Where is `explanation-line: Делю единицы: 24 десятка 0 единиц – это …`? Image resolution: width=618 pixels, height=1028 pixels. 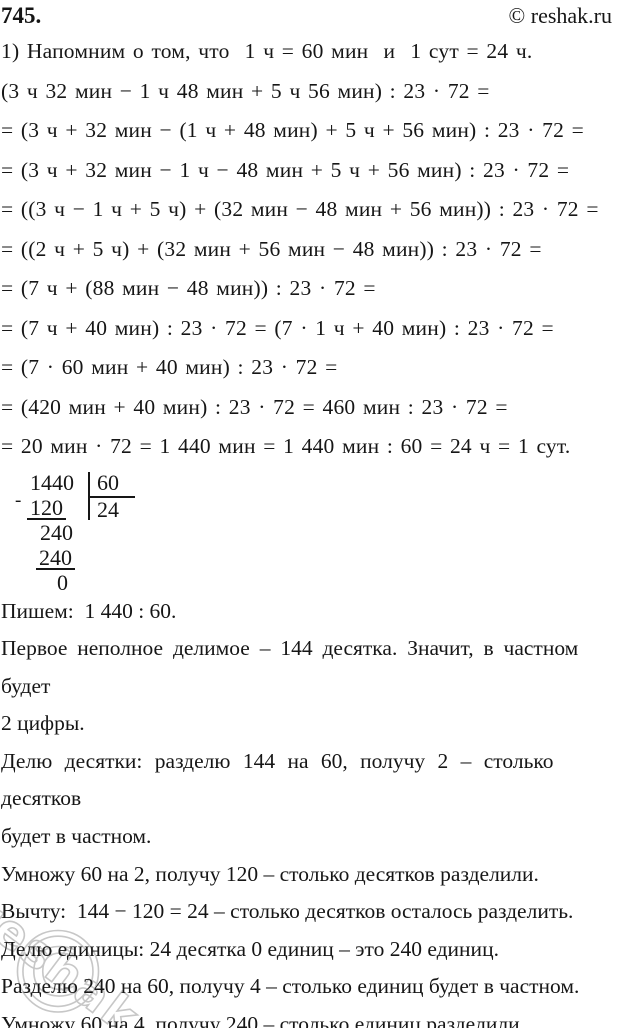
explanation-line: Делю единицы: 24 десятка 0 единиц – это … is located at coordinates (250, 948).